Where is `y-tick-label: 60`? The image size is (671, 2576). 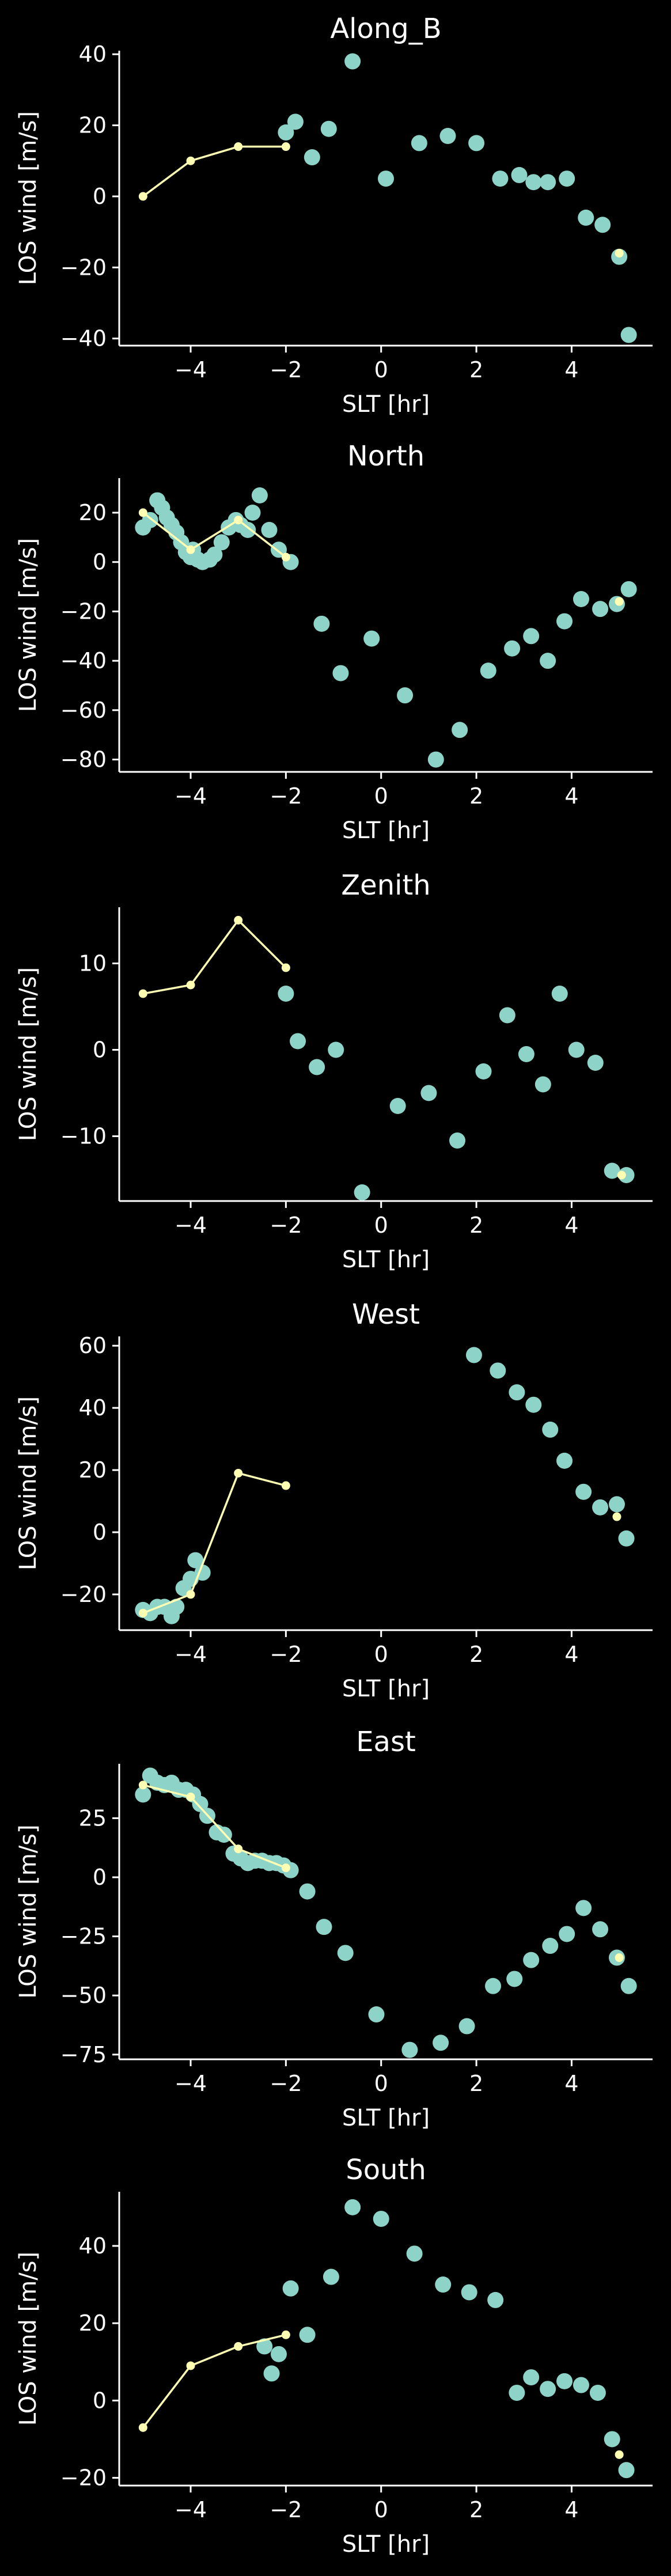
y-tick-label: 60 is located at coordinates (93, 1345).